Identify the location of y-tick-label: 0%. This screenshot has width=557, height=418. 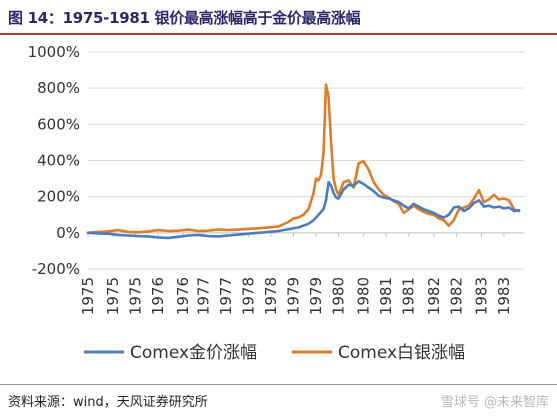
(68, 233).